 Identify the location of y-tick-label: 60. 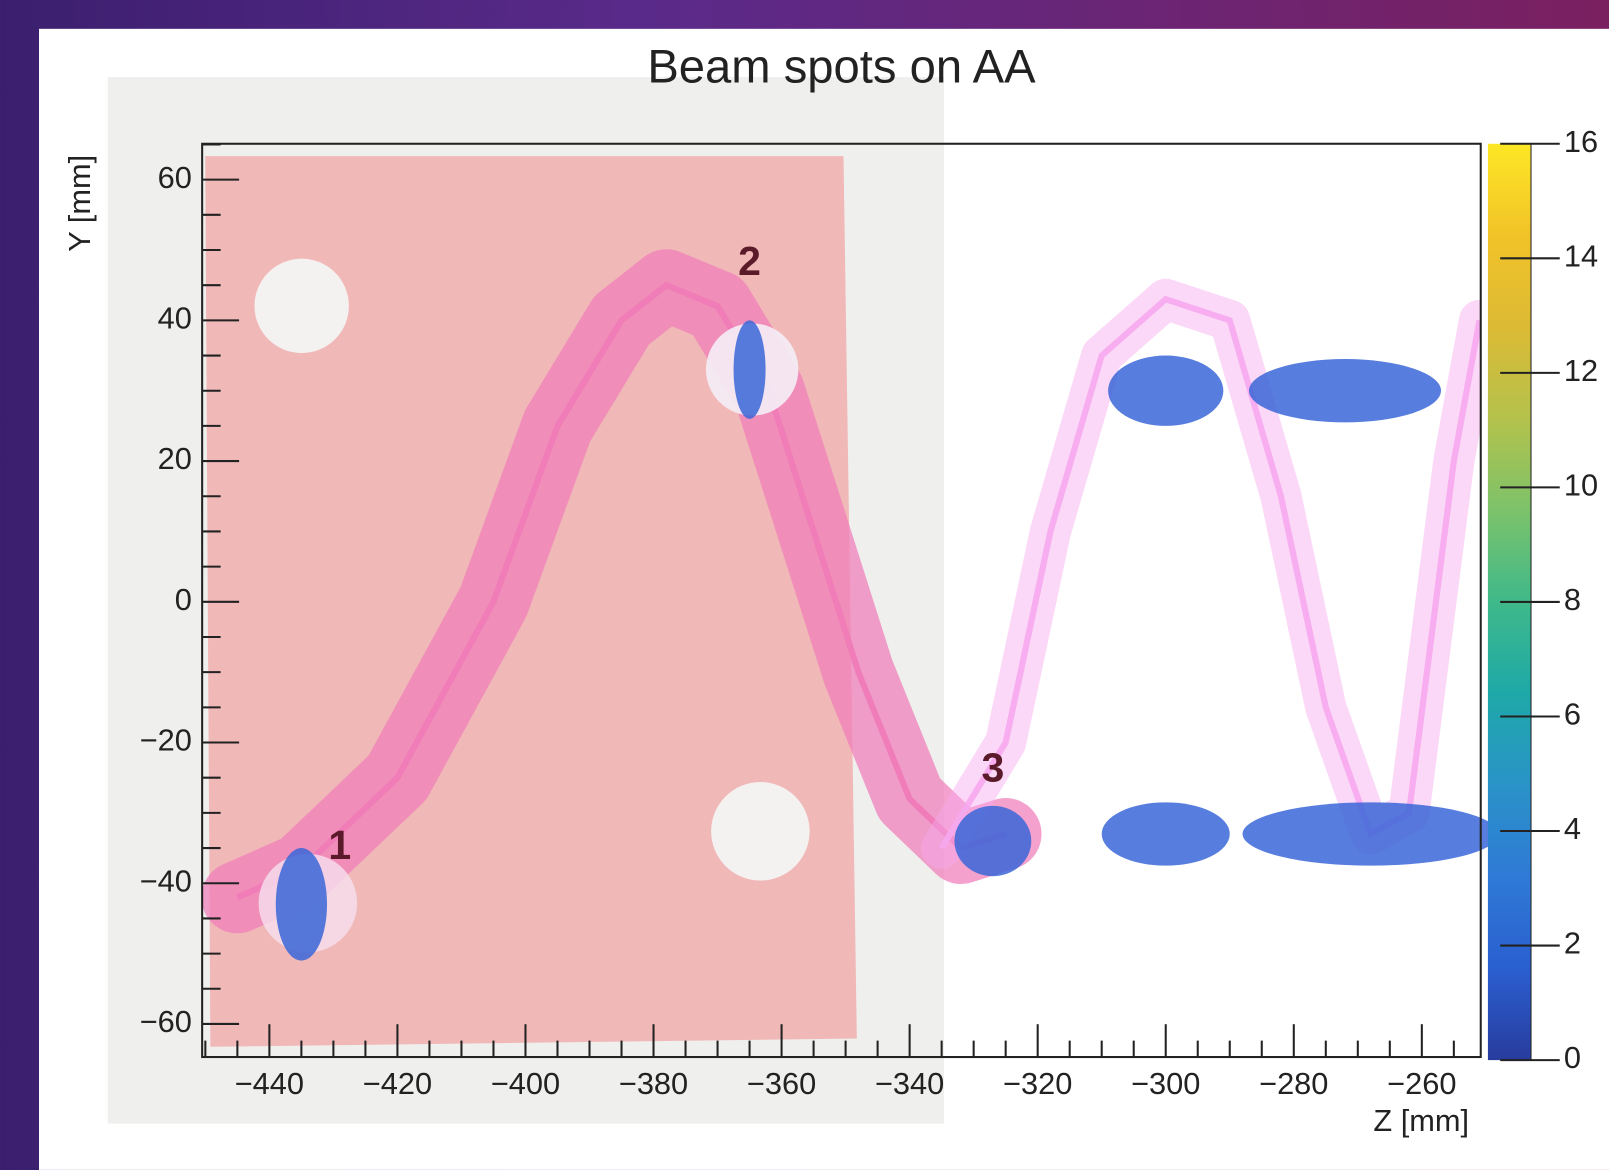
(175, 177).